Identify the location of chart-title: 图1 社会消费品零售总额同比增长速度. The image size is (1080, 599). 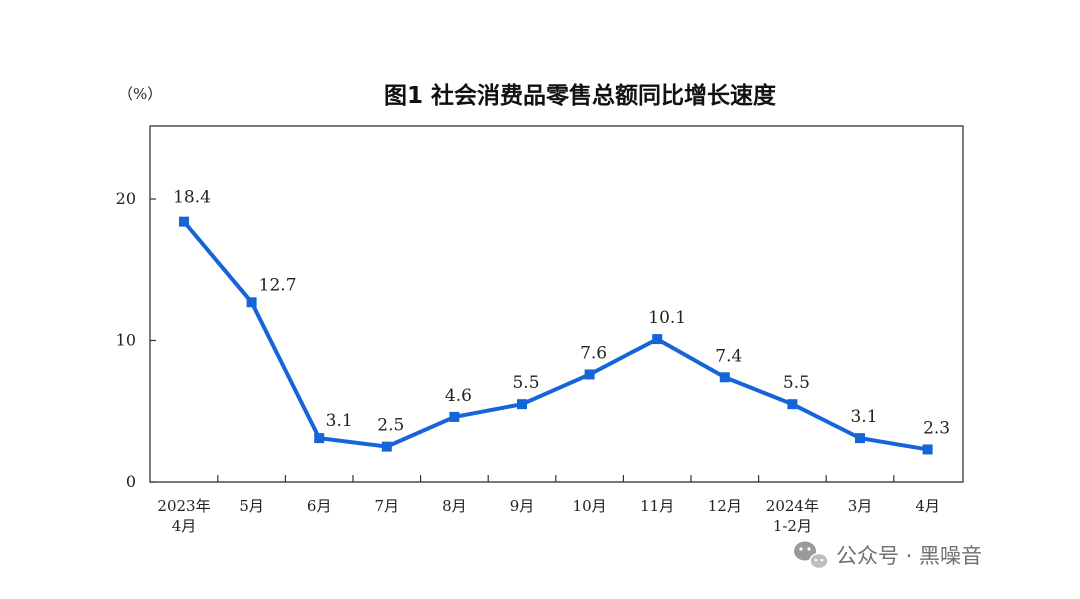
(580, 95).